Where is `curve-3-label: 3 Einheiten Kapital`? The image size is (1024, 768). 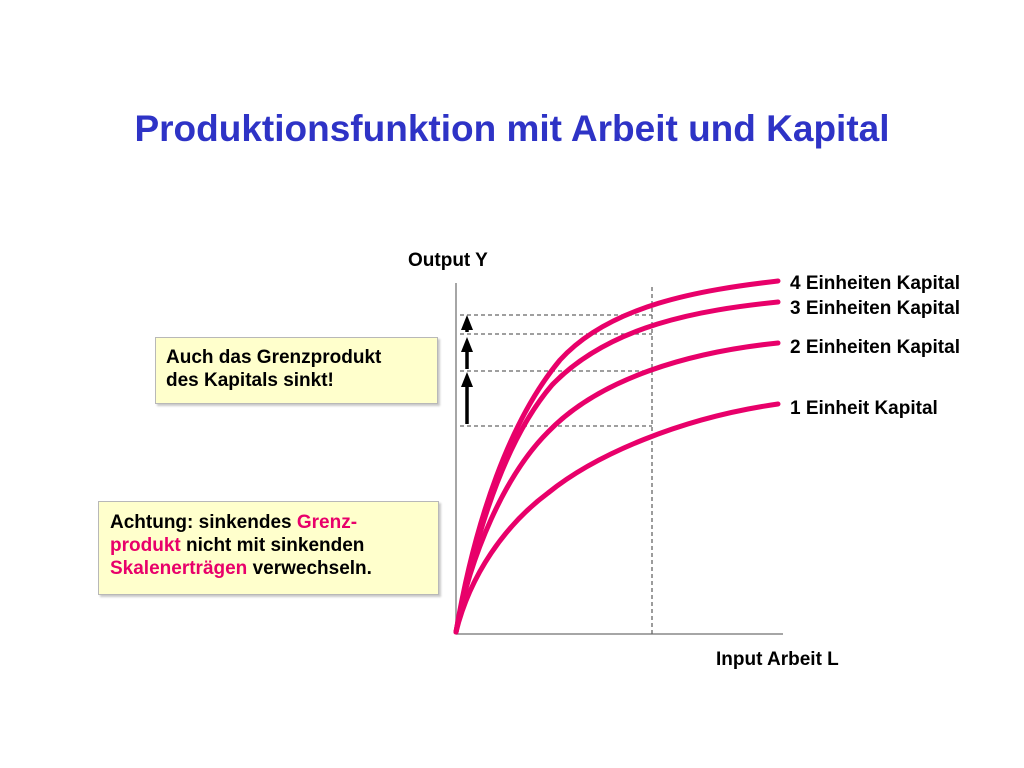
curve-3-label: 3 Einheiten Kapital is located at coordinates (875, 308).